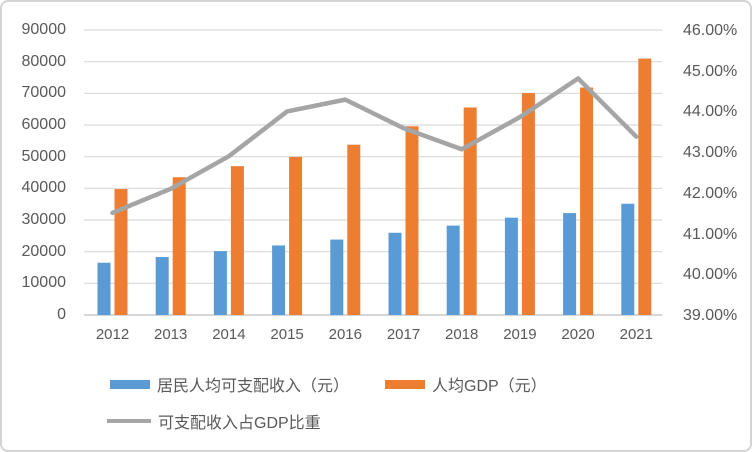  Describe the element at coordinates (412, 221) in the screenshot. I see `bar-gdp-2017` at that location.